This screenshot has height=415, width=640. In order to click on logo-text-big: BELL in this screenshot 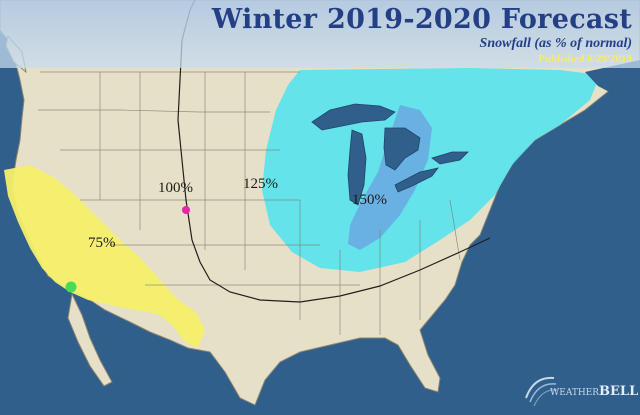, I will do `click(619, 391)`.